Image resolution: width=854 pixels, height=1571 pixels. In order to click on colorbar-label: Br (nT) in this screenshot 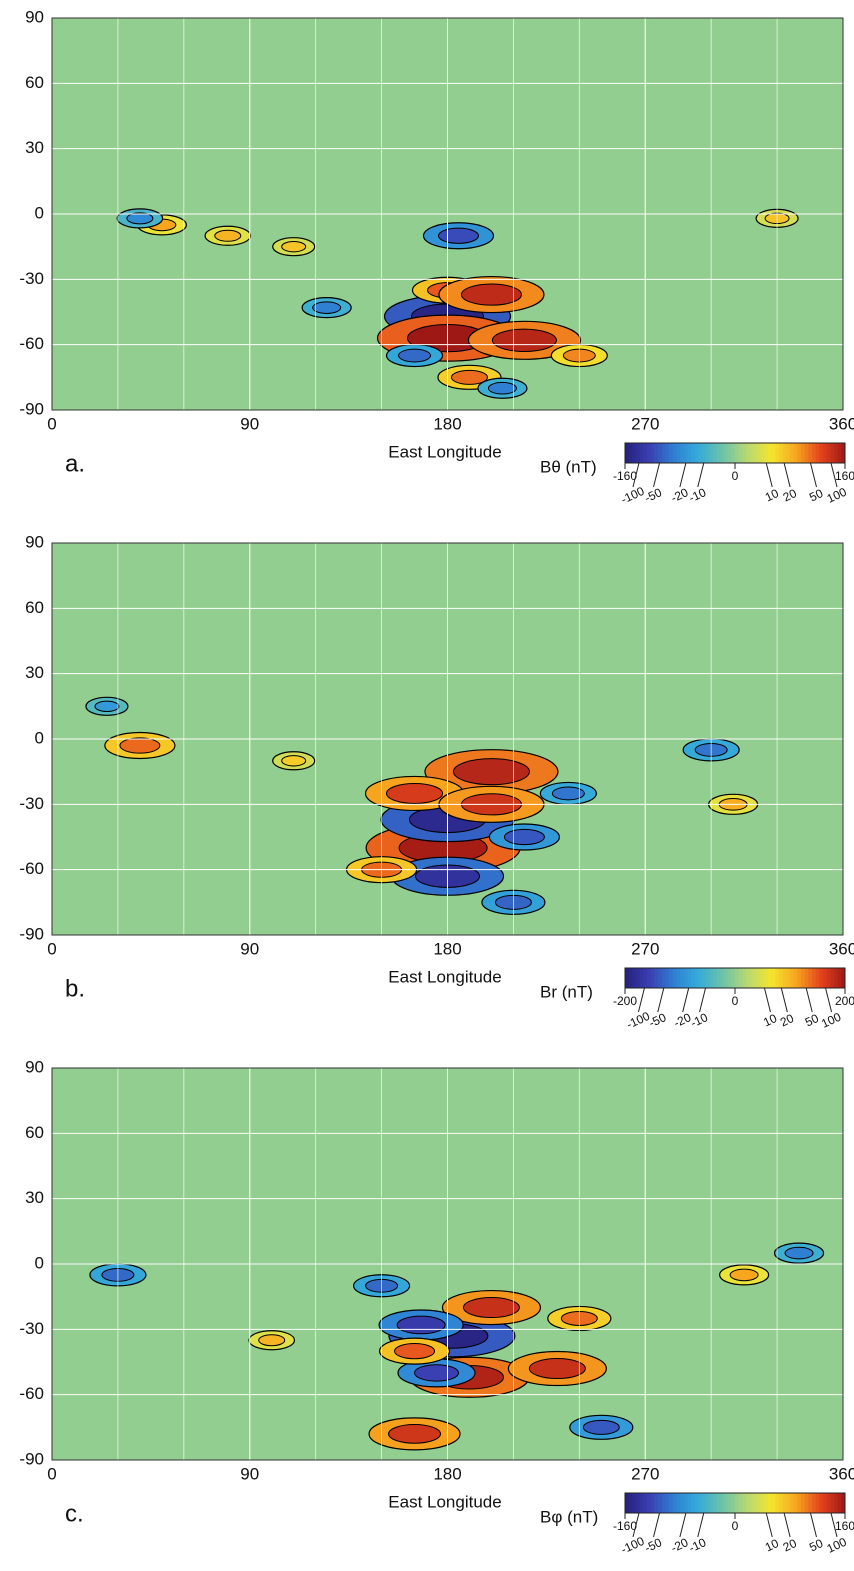, I will do `click(566, 991)`.